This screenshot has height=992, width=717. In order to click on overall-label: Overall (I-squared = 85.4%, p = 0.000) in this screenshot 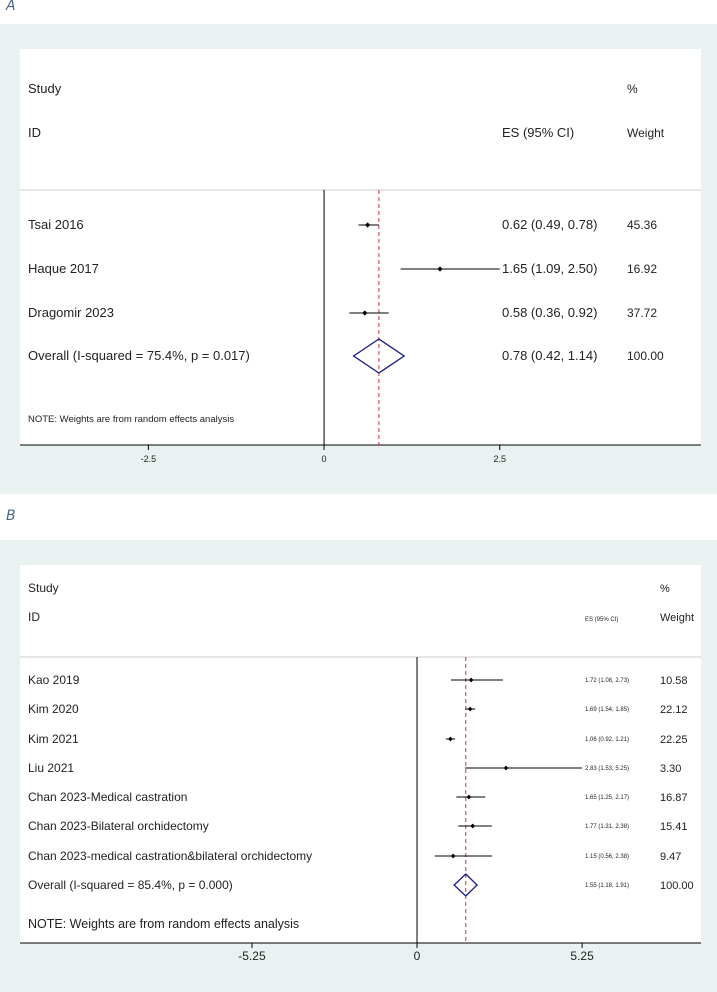, I will do `click(130, 885)`.